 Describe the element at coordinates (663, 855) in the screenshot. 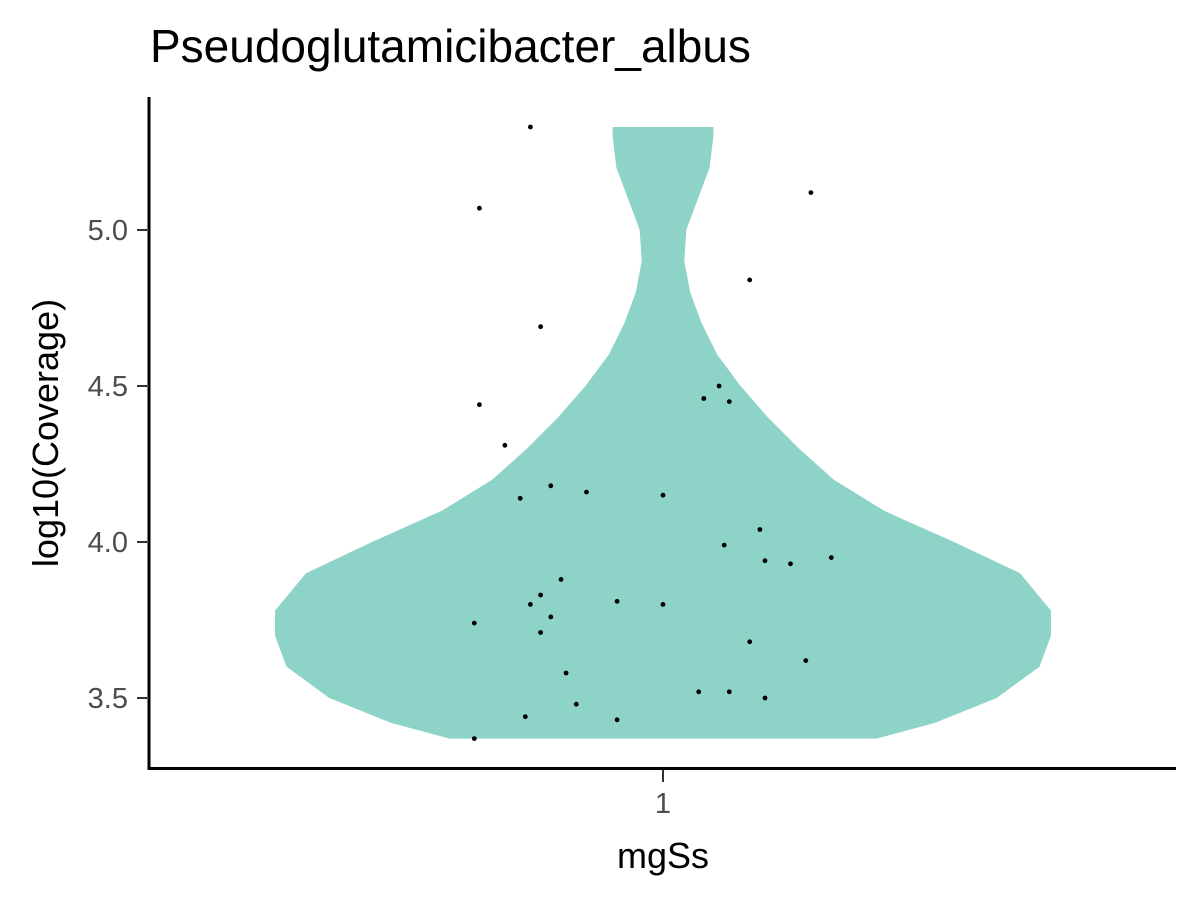

I see `x-axis-title: mgSs` at that location.